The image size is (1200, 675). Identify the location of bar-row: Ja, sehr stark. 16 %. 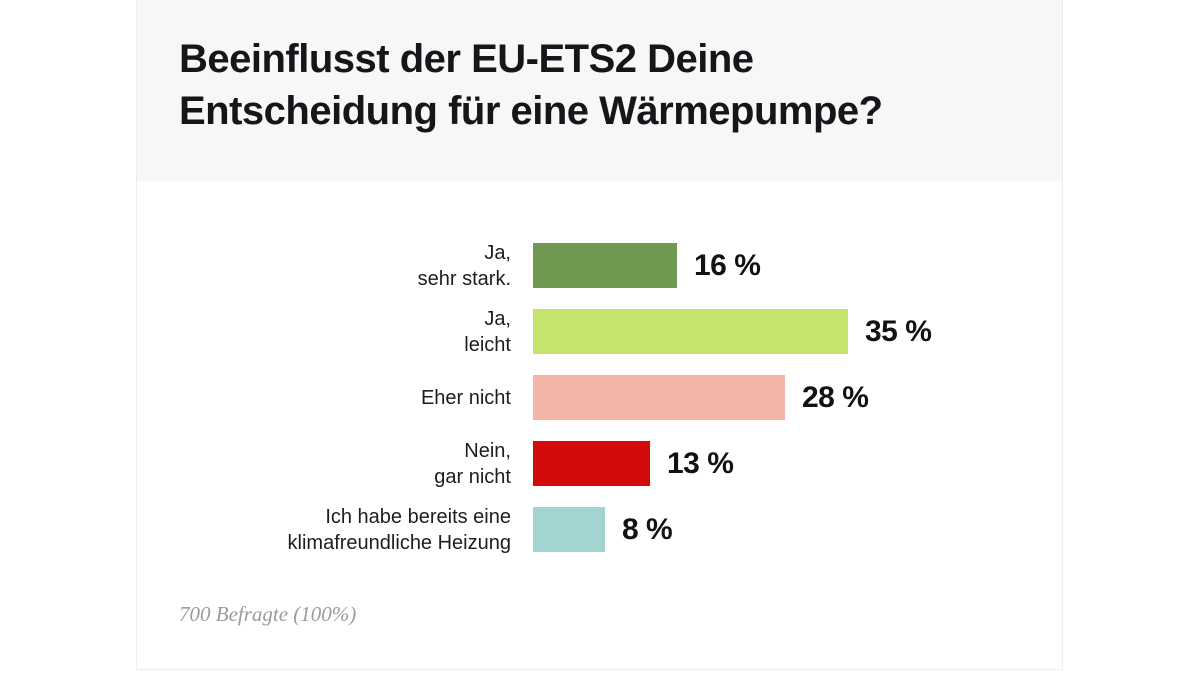
(599, 266).